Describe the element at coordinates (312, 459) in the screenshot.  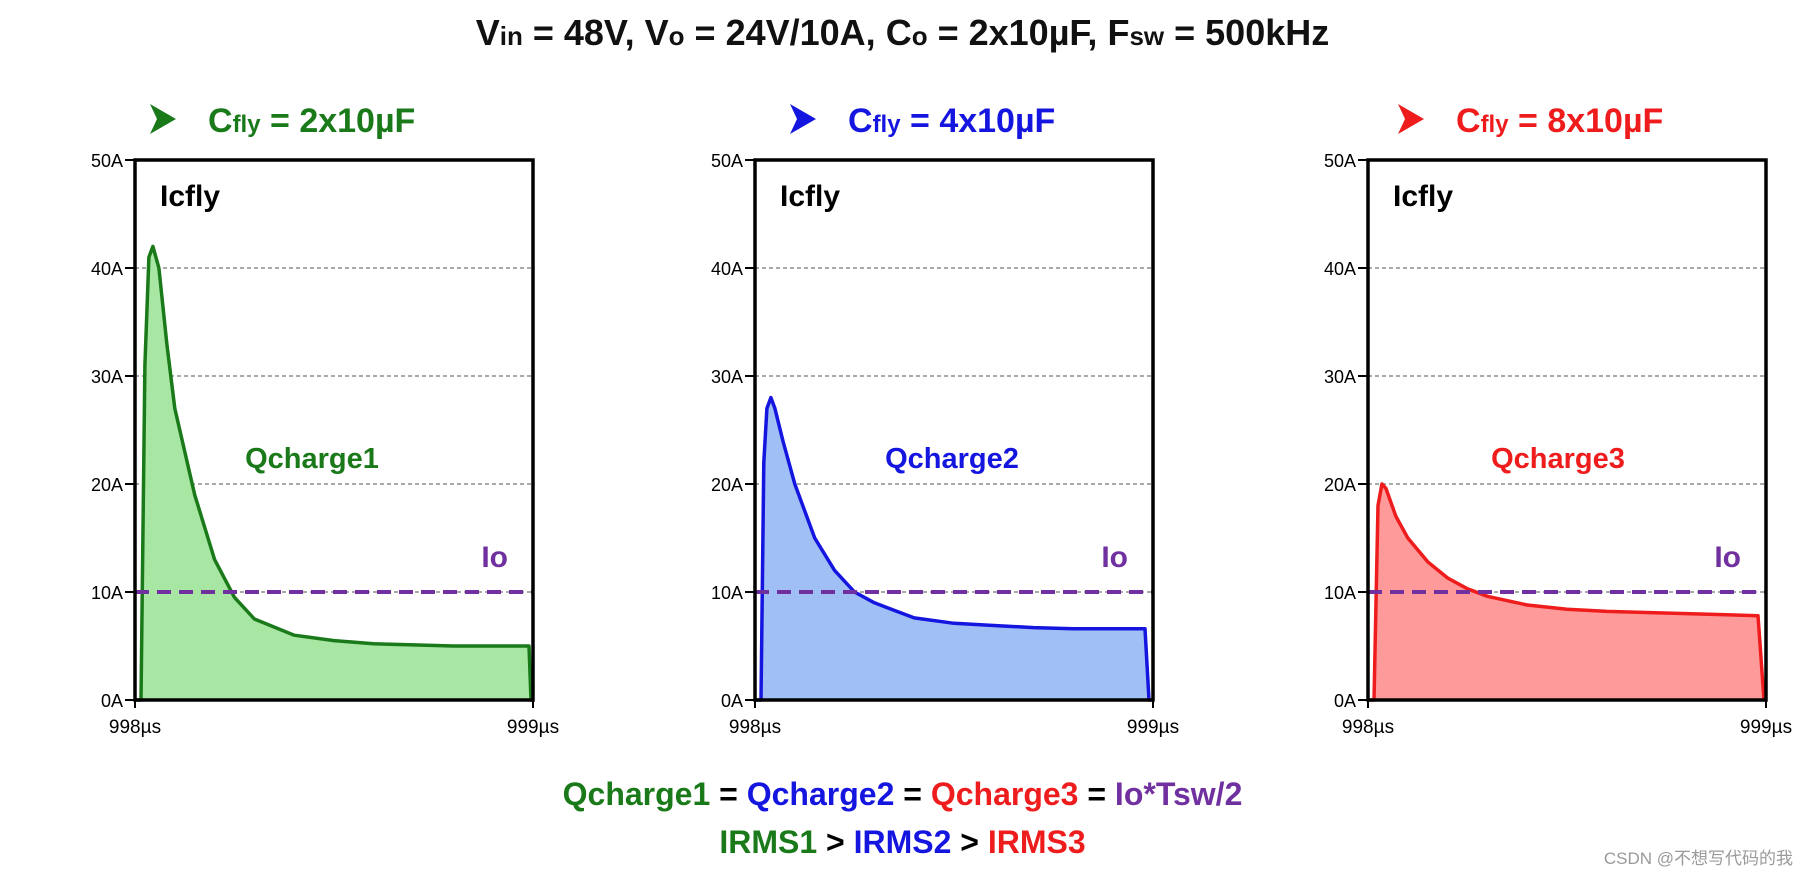
I see `charge-area-label: Qcharge1` at that location.